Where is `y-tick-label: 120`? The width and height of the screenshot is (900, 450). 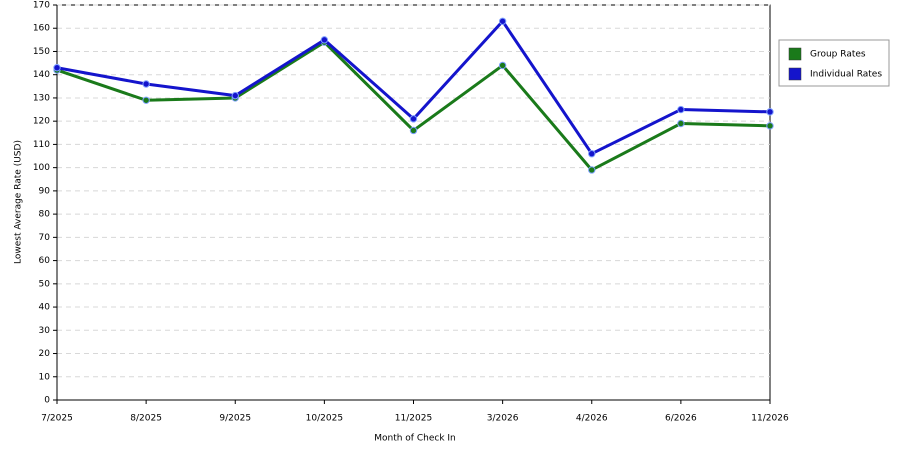
y-tick-label: 120 is located at coordinates (41, 122).